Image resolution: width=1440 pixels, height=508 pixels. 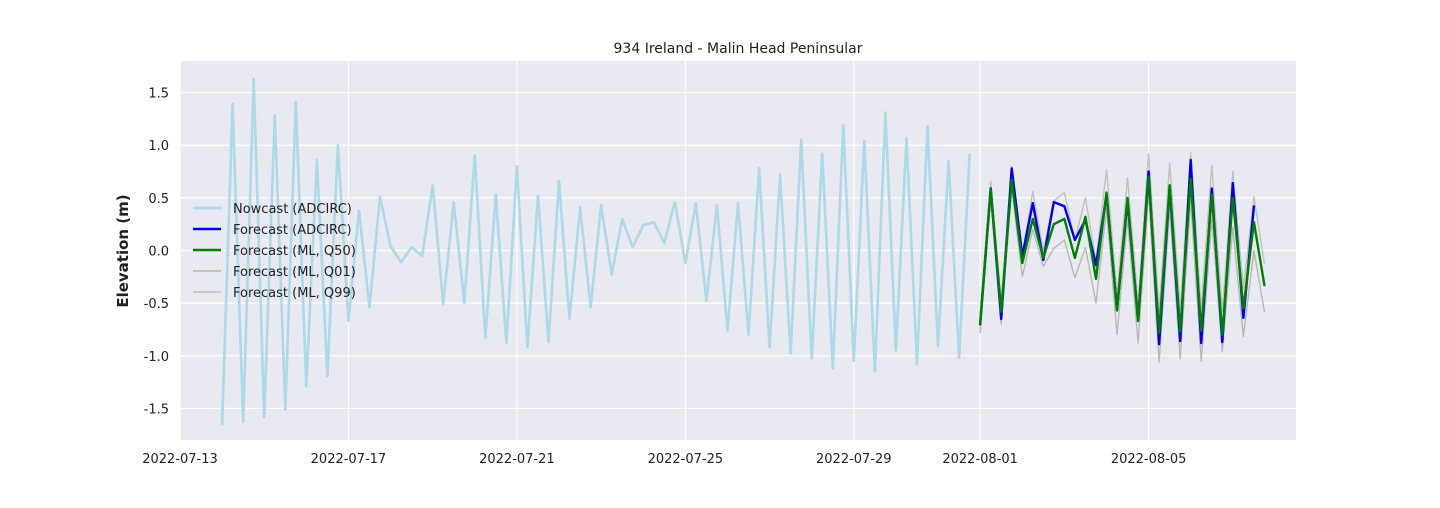 What do you see at coordinates (517, 459) in the screenshot?
I see `x-tick-label: 2022-07-21` at bounding box center [517, 459].